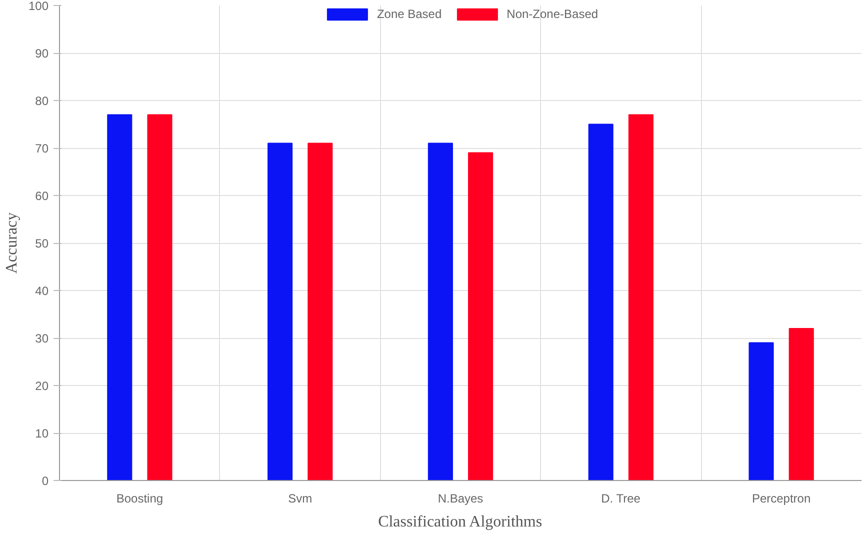 The height and width of the screenshot is (533, 866). Describe the element at coordinates (42, 291) in the screenshot. I see `y-tick-label: 40` at that location.